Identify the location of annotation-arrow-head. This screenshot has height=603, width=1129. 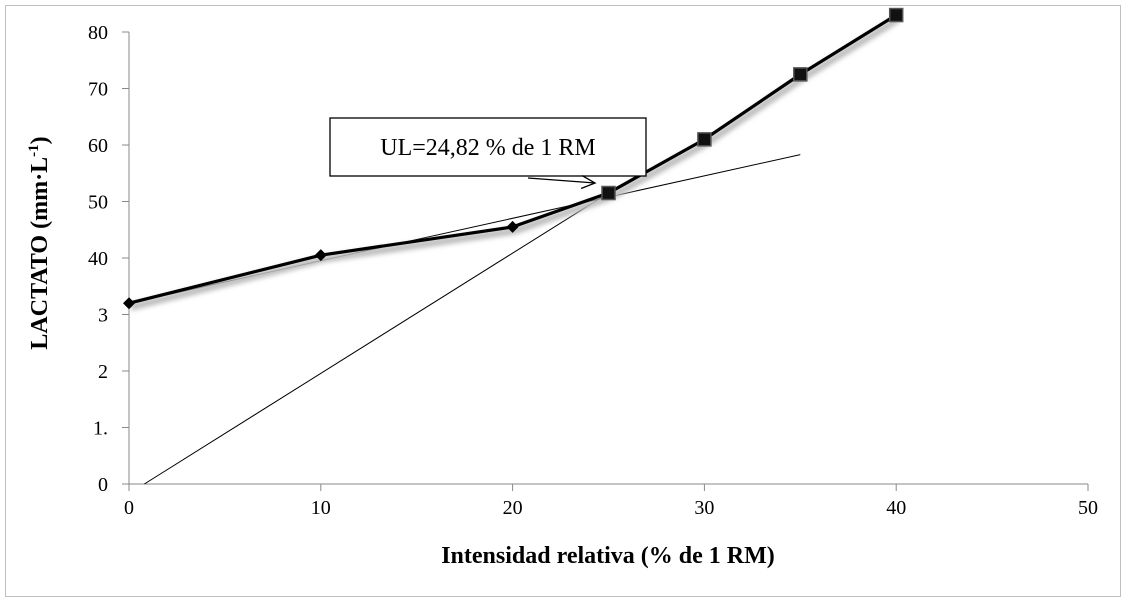
(588, 182).